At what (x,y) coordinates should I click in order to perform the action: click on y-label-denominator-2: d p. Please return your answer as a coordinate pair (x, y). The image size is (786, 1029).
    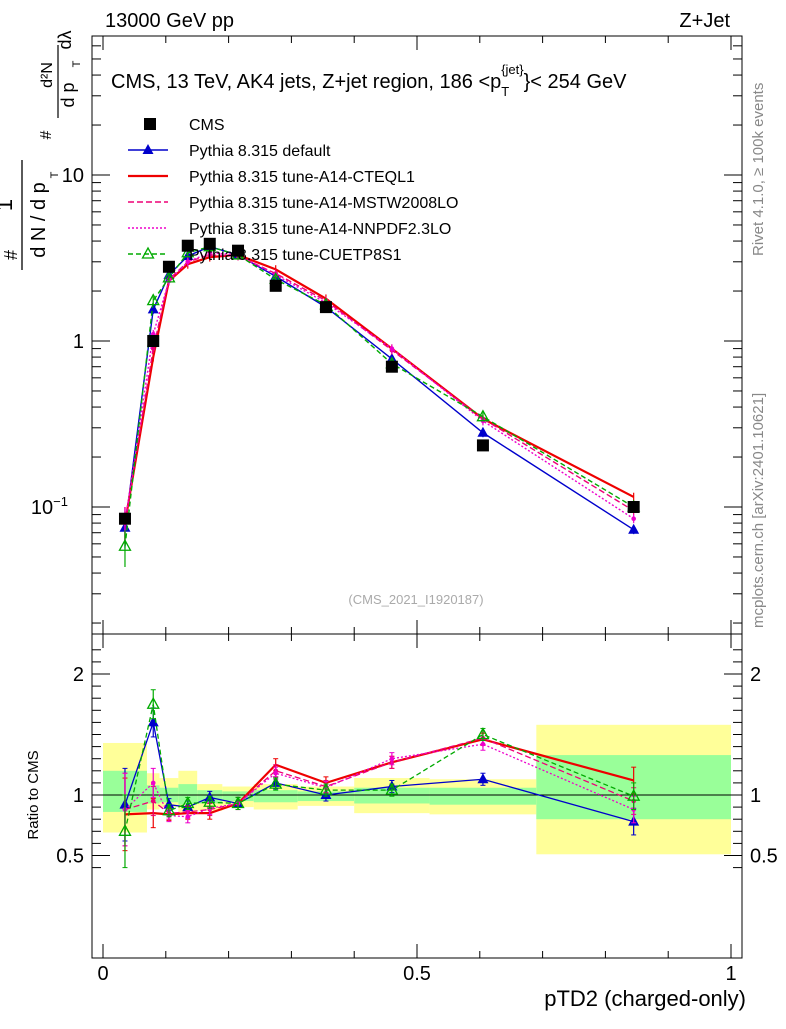
    Looking at the image, I should click on (68, 94).